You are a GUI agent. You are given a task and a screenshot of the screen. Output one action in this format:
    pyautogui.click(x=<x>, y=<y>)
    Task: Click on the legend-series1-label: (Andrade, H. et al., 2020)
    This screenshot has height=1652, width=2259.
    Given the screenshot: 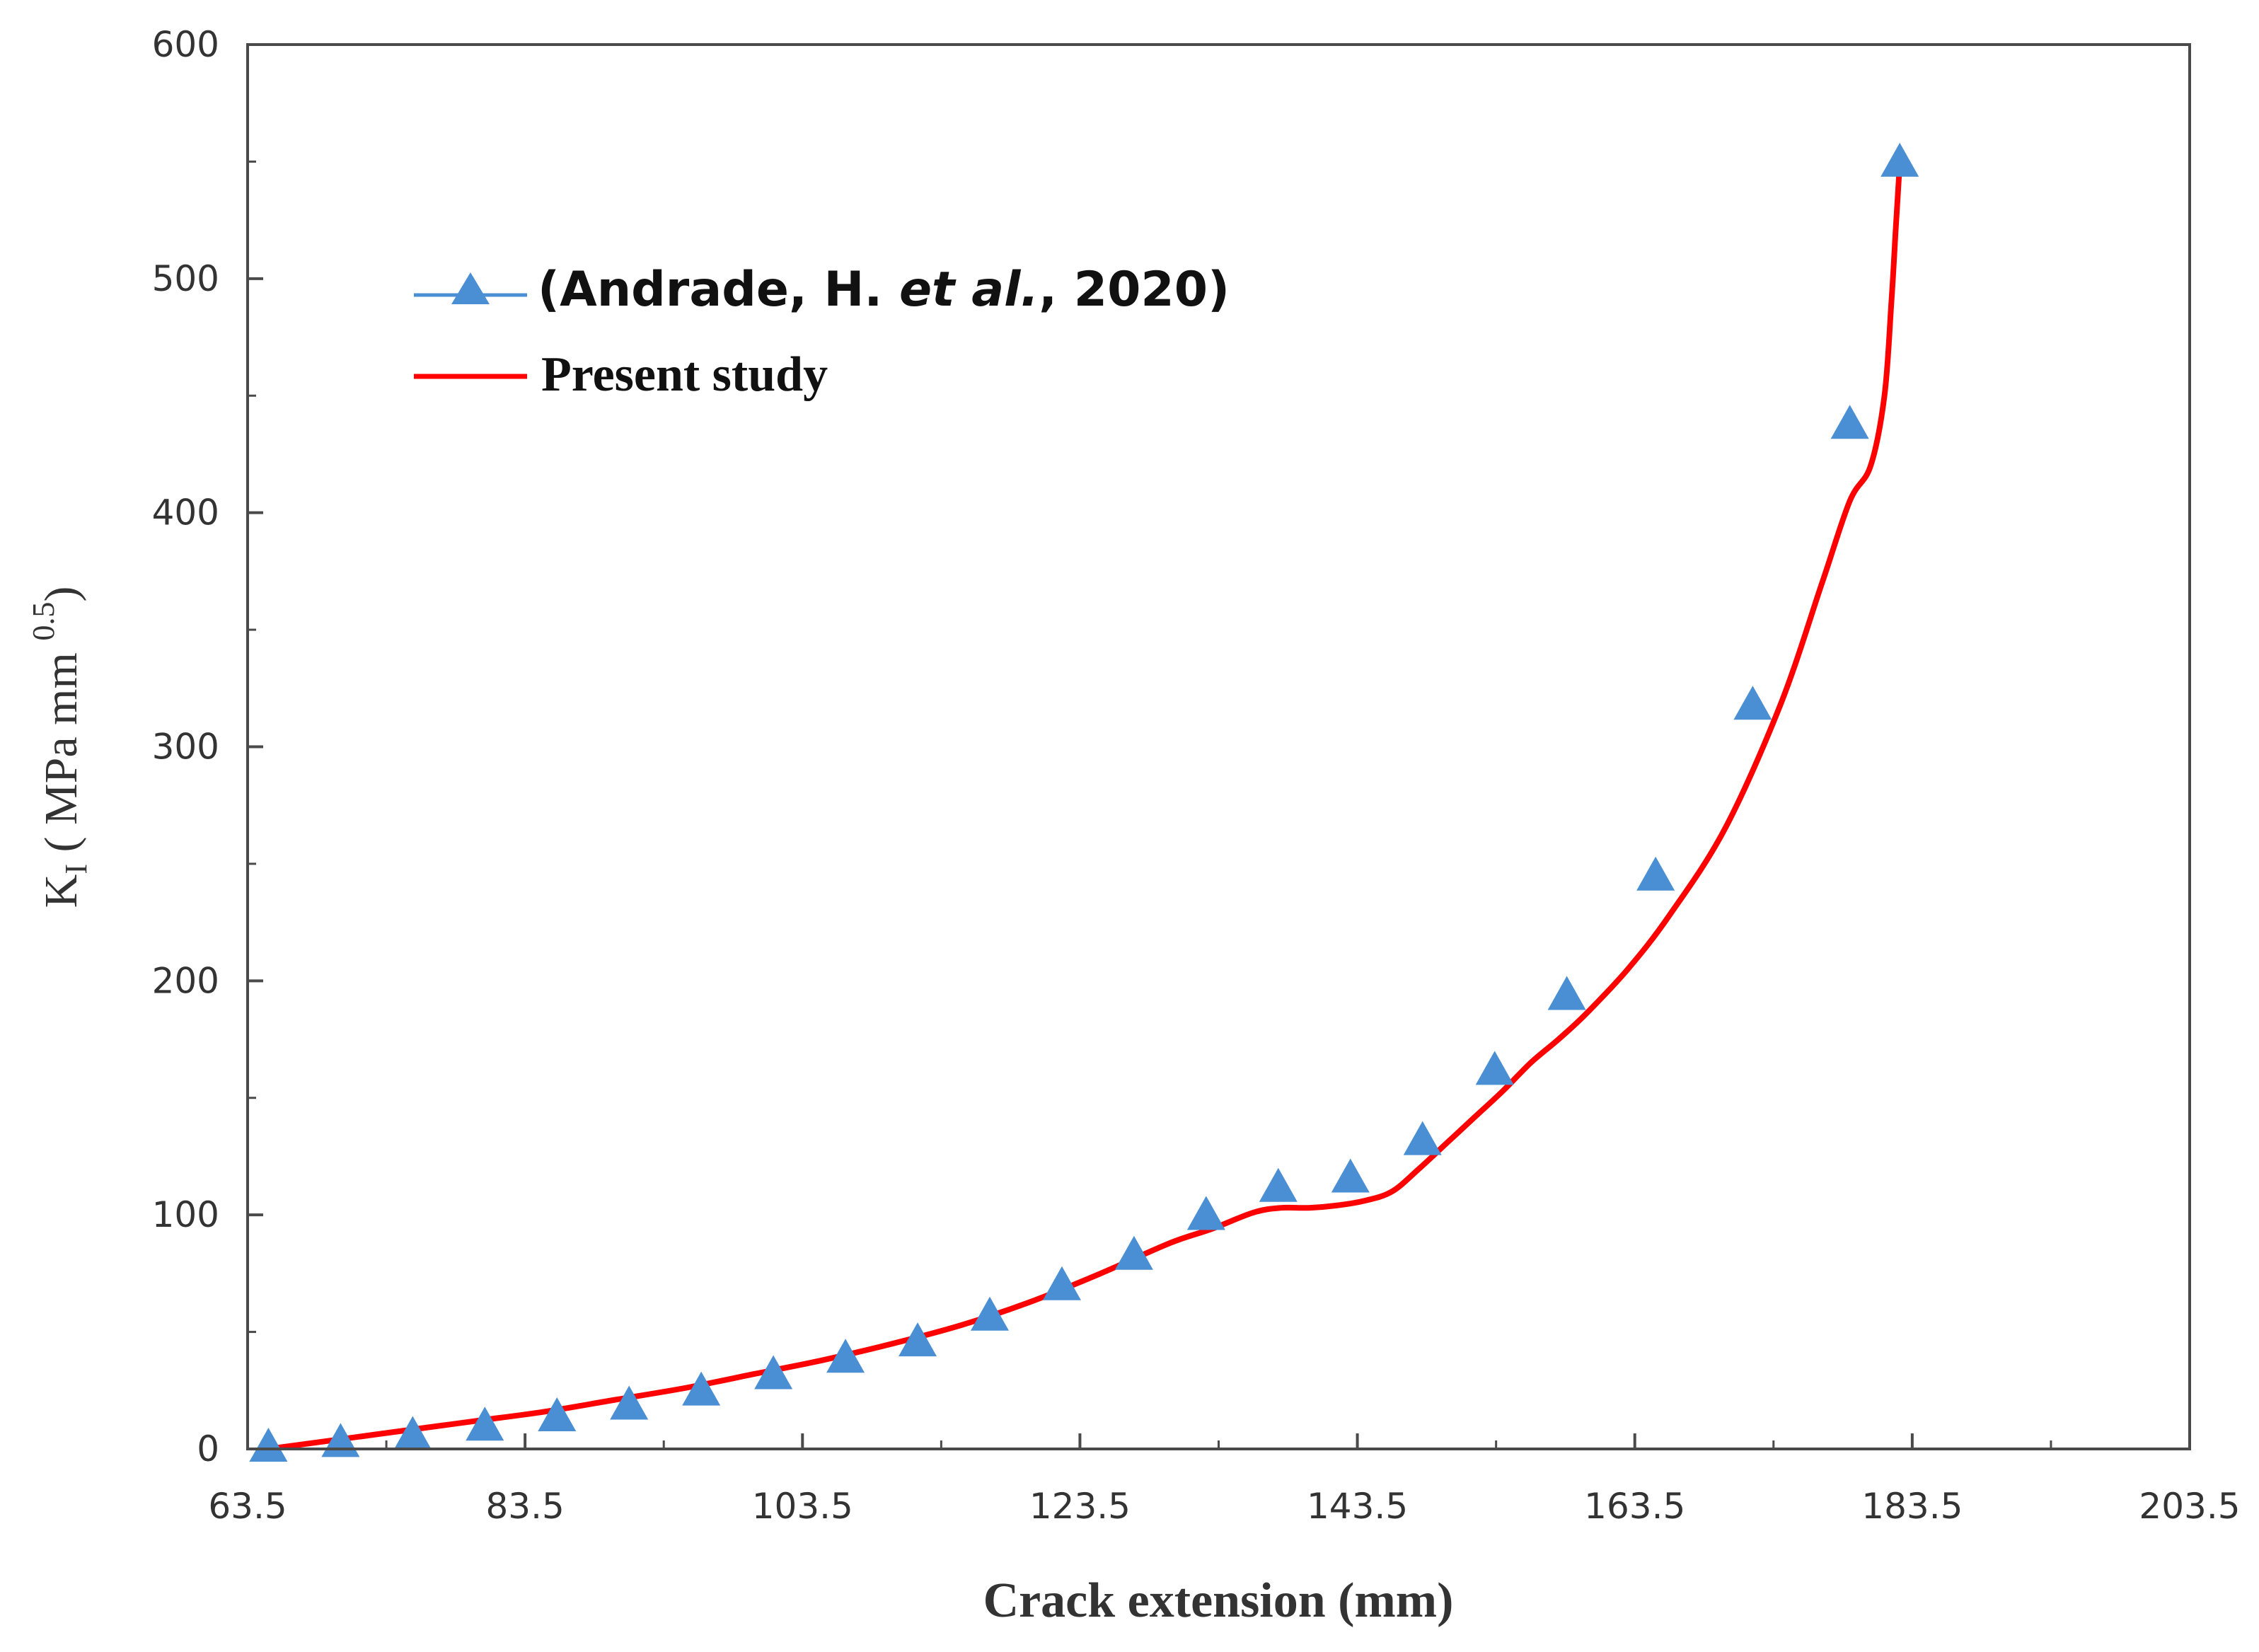 What is the action you would take?
    pyautogui.click(x=884, y=290)
    